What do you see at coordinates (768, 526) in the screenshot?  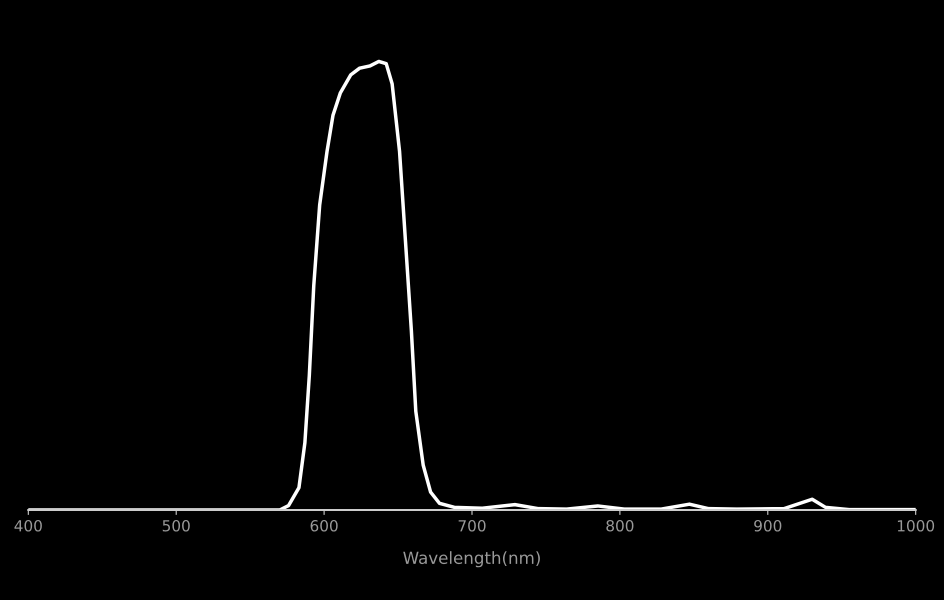 I see `x-tick-label: 900` at bounding box center [768, 526].